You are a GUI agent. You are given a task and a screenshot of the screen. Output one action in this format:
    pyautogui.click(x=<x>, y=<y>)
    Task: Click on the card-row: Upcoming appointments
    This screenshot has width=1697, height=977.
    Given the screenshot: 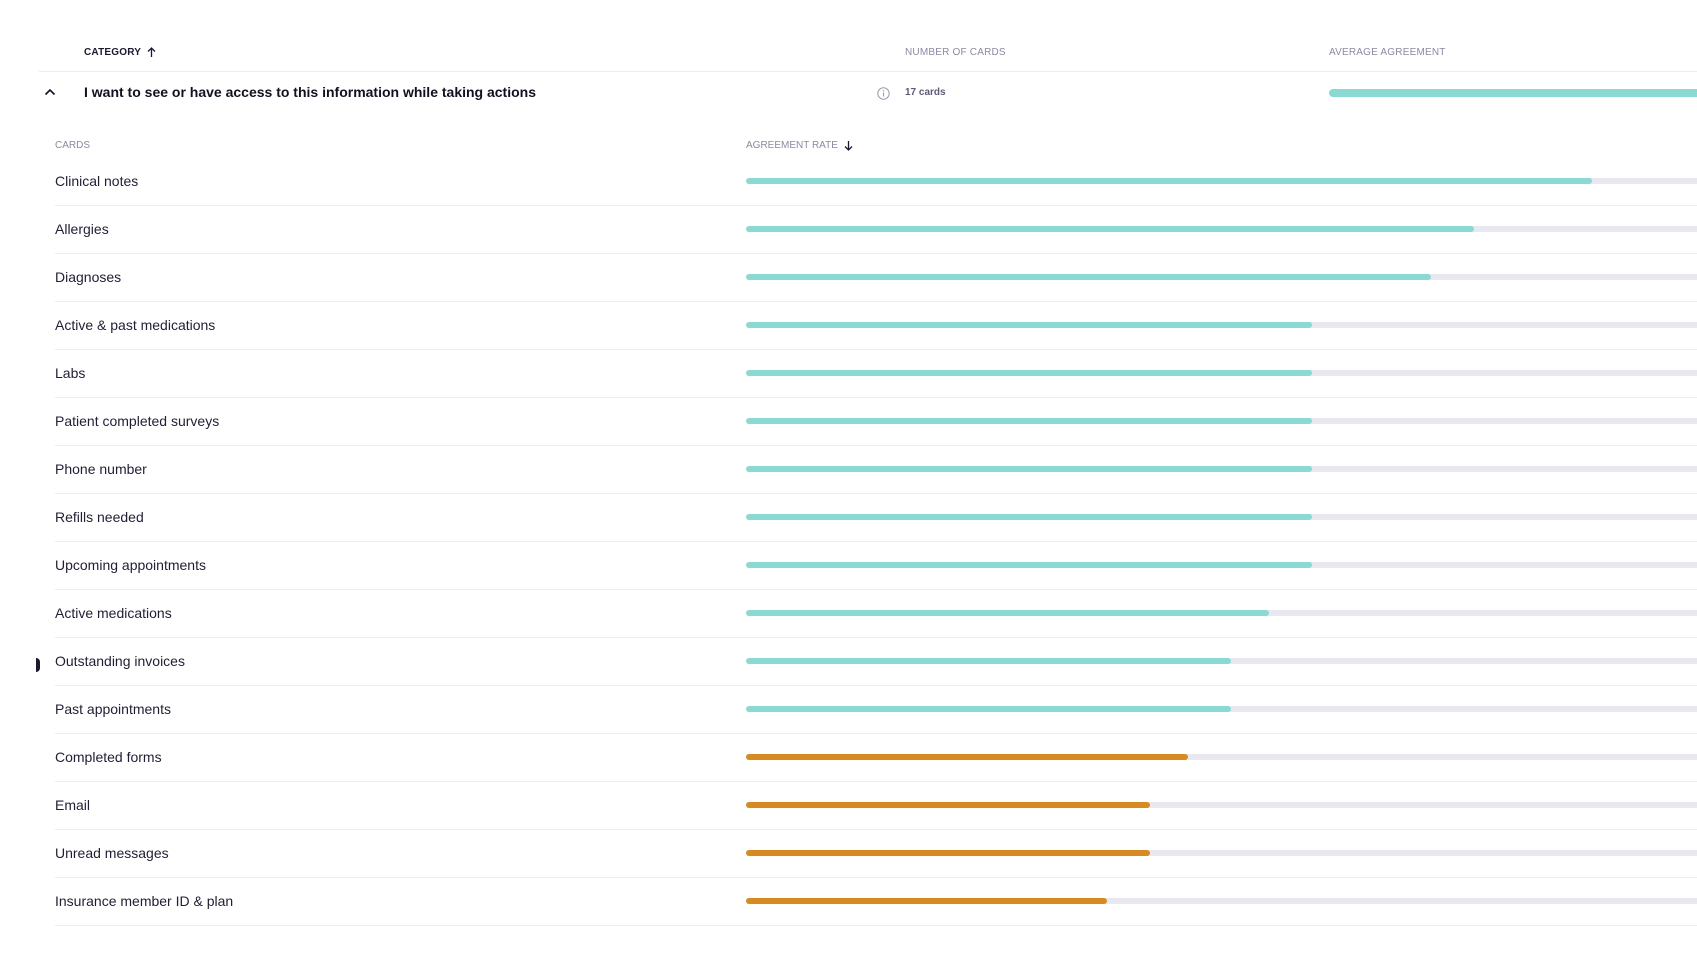 What is the action you would take?
    pyautogui.click(x=876, y=566)
    